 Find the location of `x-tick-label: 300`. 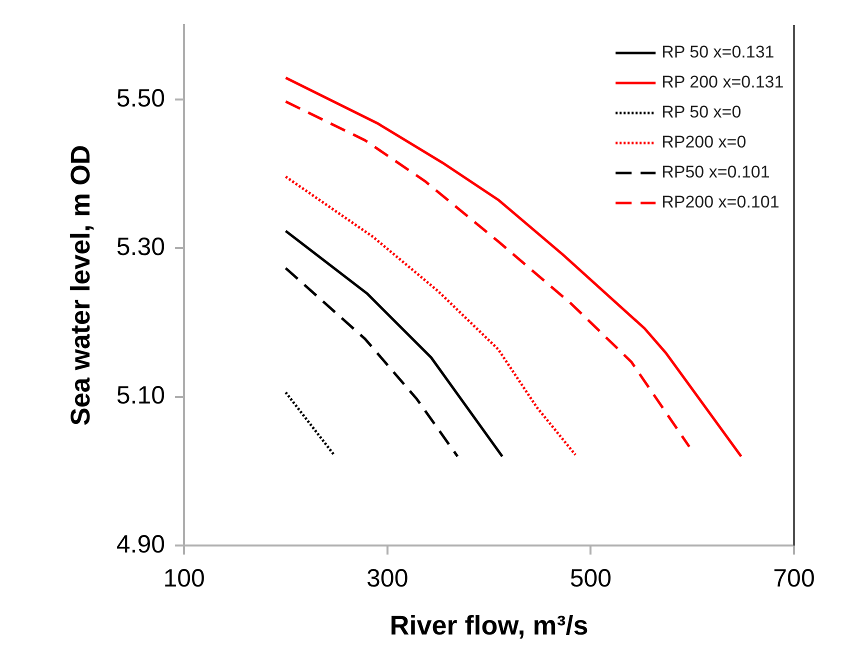

x-tick-label: 300 is located at coordinates (387, 578).